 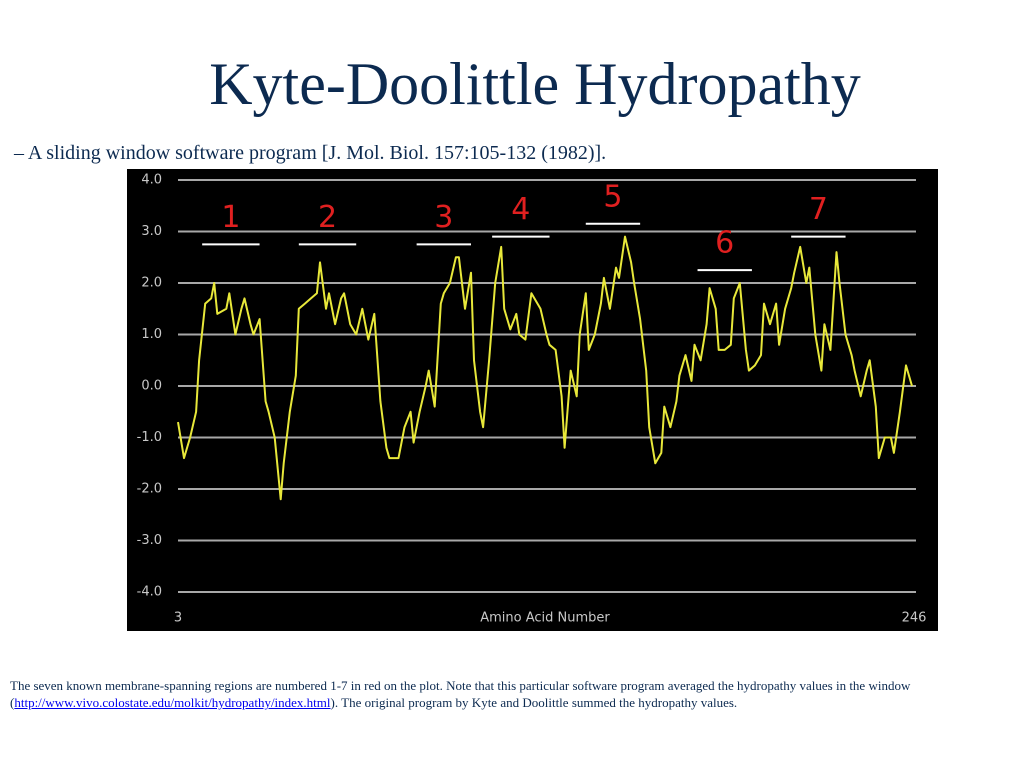 What do you see at coordinates (151, 386) in the screenshot?
I see `y-tick-label: 0.0` at bounding box center [151, 386].